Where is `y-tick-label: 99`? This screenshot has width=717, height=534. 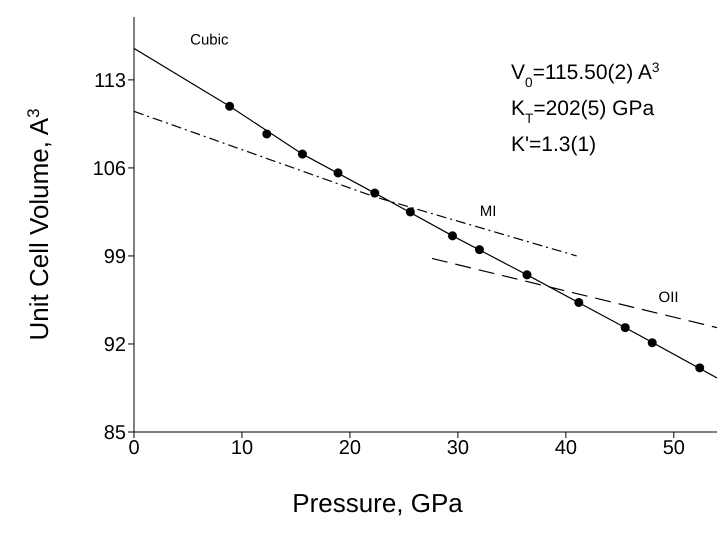 y-tick-label: 99 is located at coordinates (115, 257).